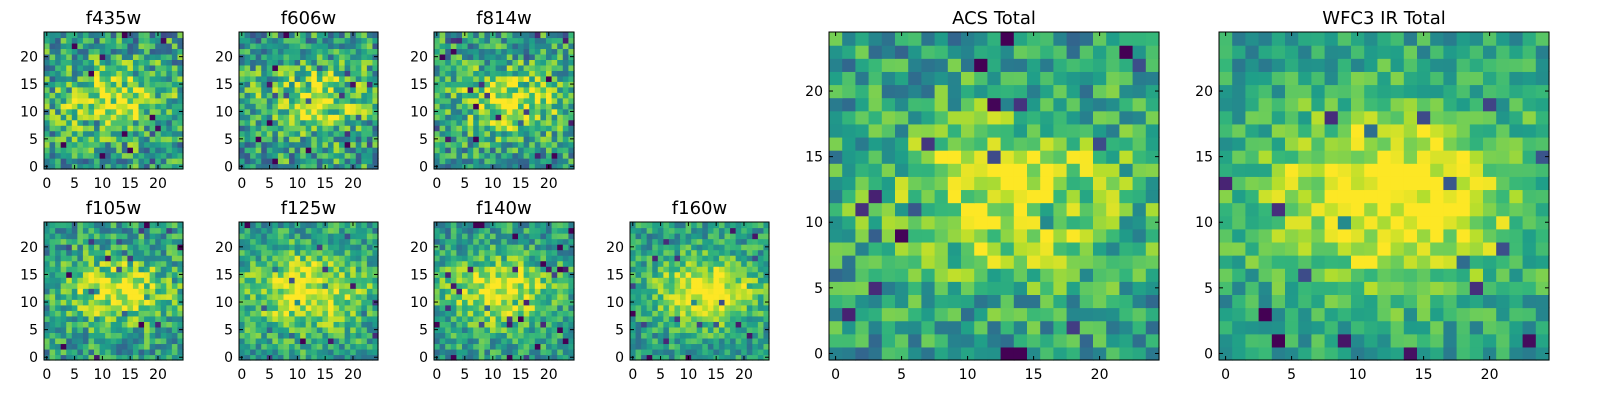 Image resolution: width=1600 pixels, height=400 pixels. What do you see at coordinates (130, 184) in the screenshot?
I see `x-tick-label: 15` at bounding box center [130, 184].